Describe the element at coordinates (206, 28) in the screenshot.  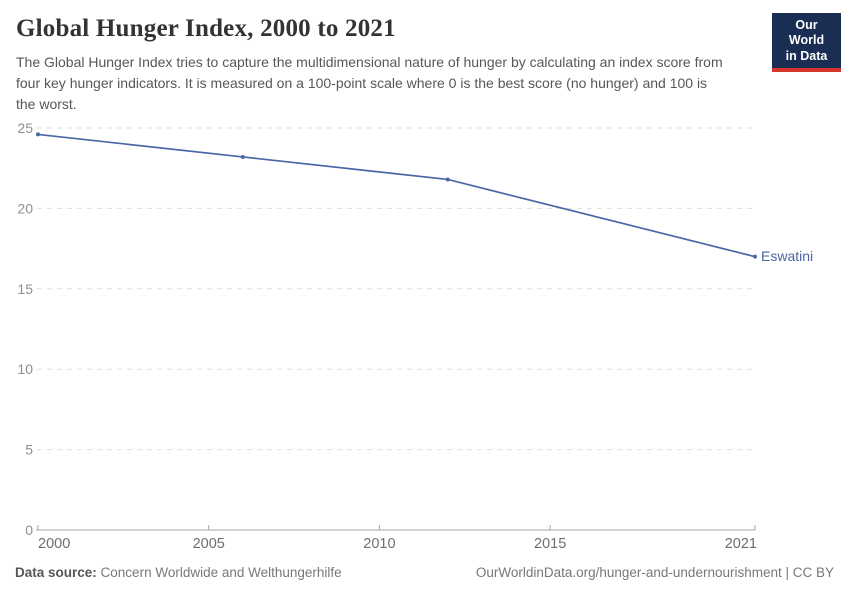
I see `chart-title: Global Hunger Index, 2000 to 2021` at that location.